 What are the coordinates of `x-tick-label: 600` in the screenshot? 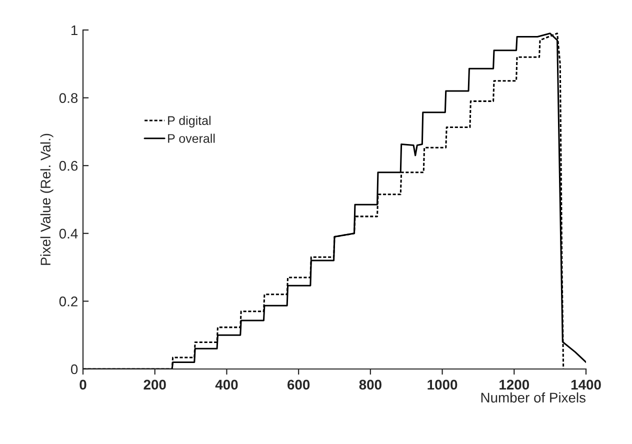 It's located at (298, 385).